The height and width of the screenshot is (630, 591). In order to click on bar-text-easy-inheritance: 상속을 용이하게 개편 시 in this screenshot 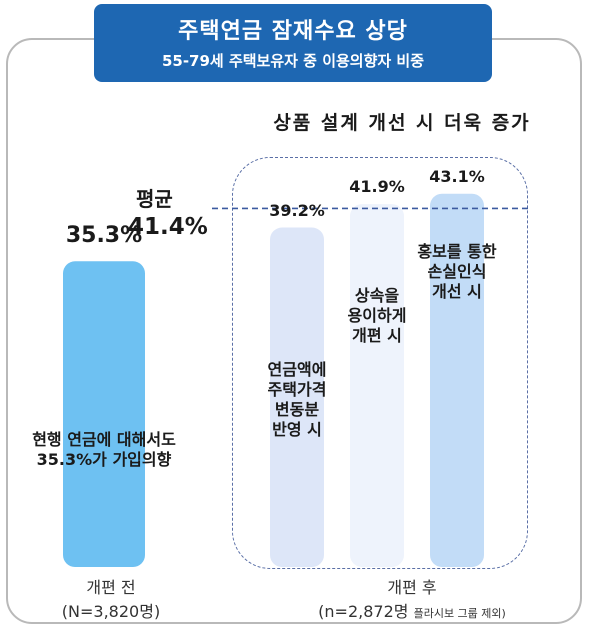, I will do `click(377, 316)`.